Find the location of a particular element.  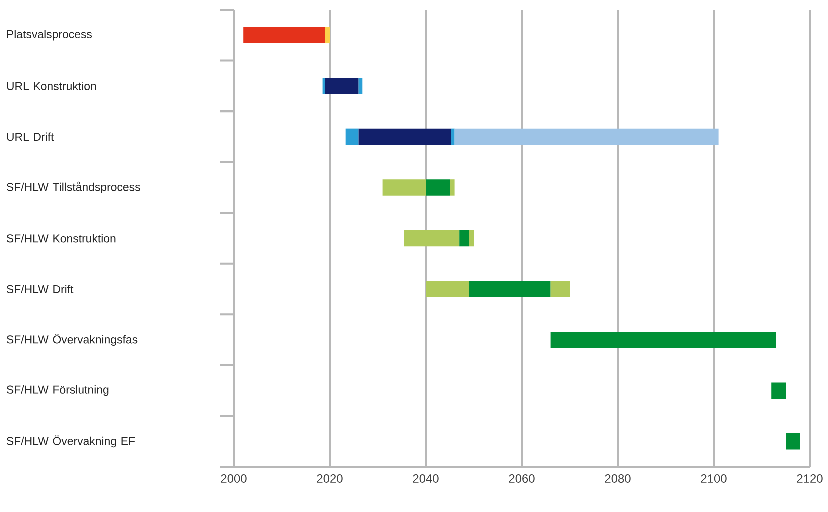

x-tick-label: 2020 is located at coordinates (330, 478).